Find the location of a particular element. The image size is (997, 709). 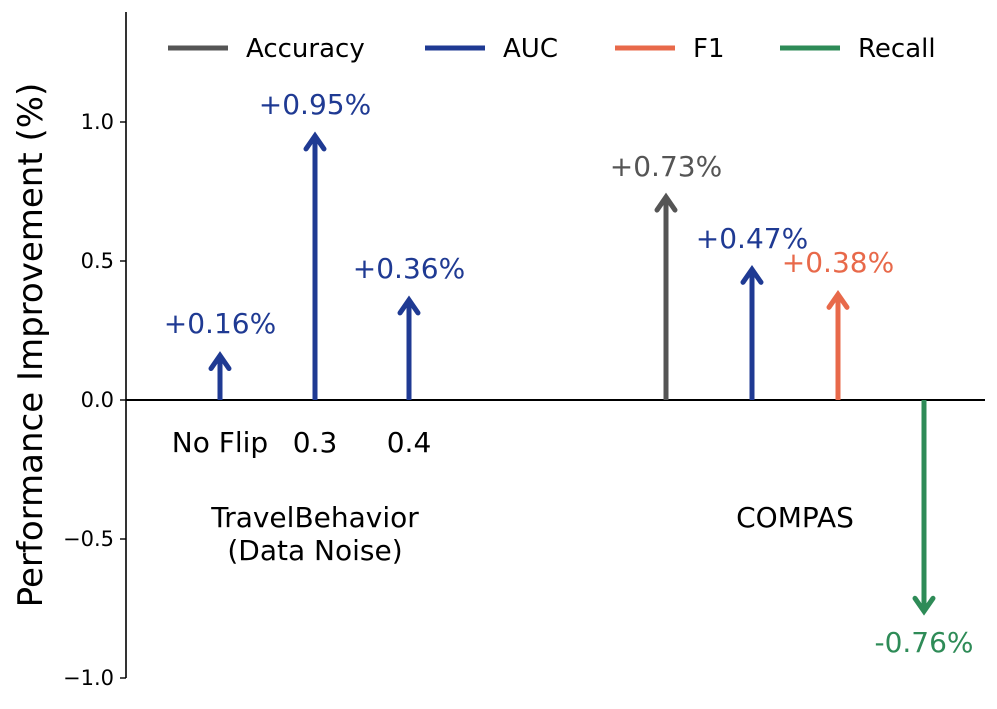

legend-item-accuracy: Accuracy is located at coordinates (266, 49).